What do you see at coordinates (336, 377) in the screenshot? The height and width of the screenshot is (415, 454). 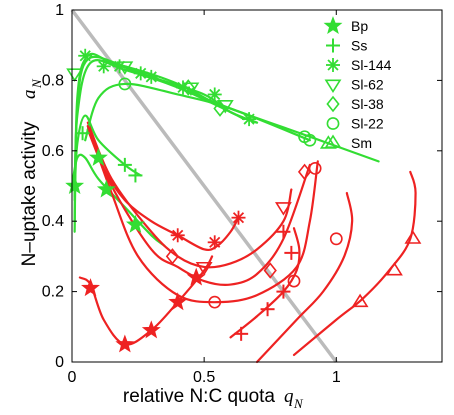 I see `x-tick-label: 1` at bounding box center [336, 377].